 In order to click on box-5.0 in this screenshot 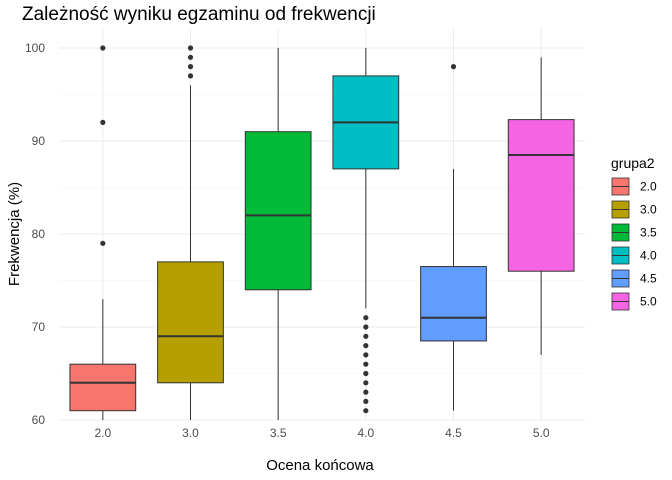, I will do `click(541, 206)`.